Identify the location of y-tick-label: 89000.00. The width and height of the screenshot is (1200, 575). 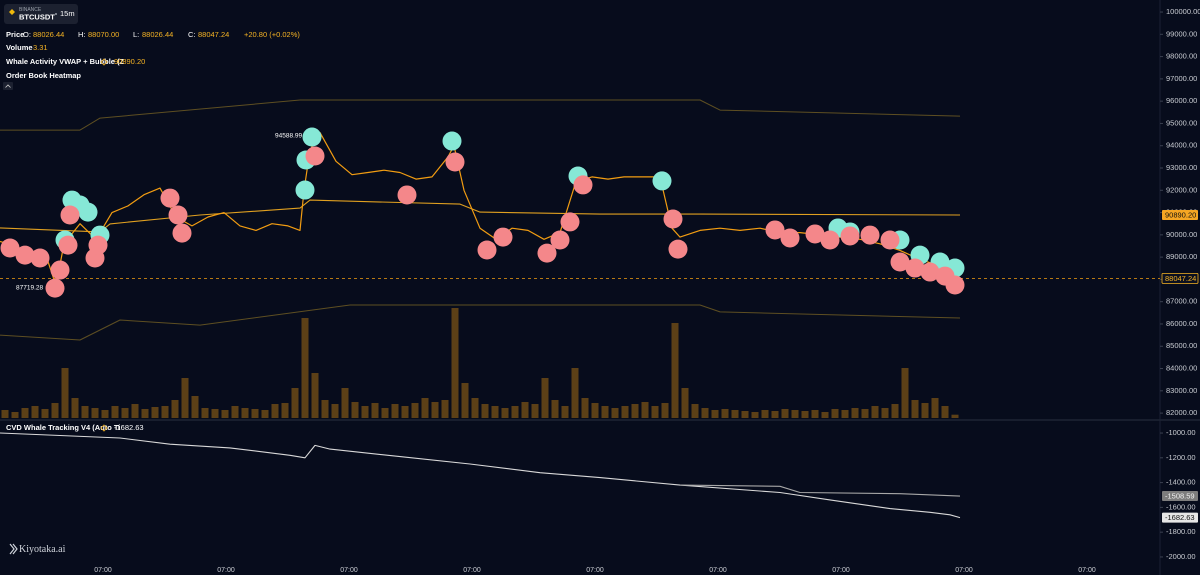
(1181, 256).